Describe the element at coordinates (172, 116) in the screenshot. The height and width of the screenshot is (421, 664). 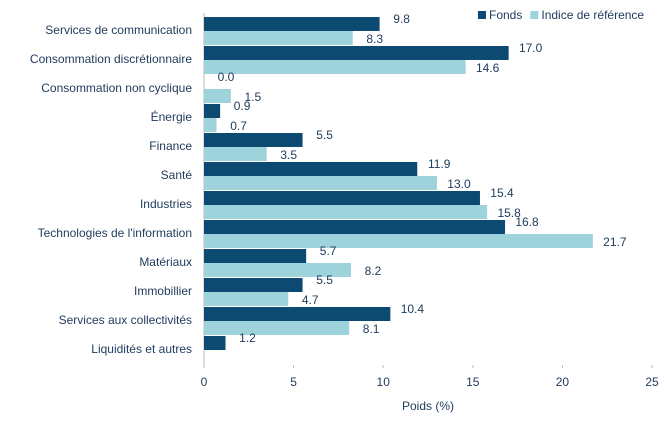
I see `category-label: Énergie` at that location.